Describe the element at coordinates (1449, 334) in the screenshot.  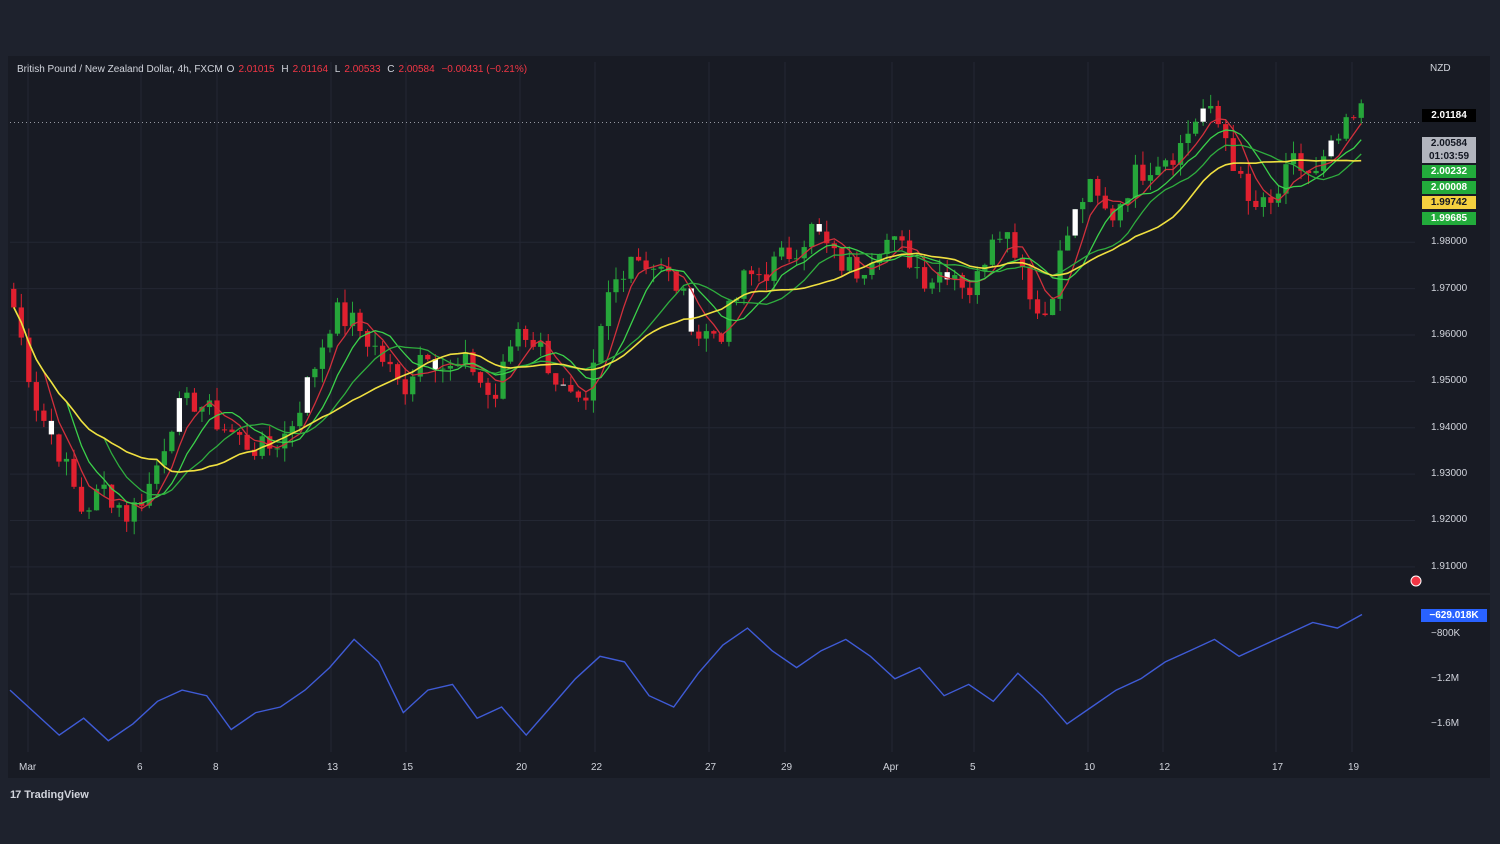
I see `price-tick-label: 1.96000` at that location.